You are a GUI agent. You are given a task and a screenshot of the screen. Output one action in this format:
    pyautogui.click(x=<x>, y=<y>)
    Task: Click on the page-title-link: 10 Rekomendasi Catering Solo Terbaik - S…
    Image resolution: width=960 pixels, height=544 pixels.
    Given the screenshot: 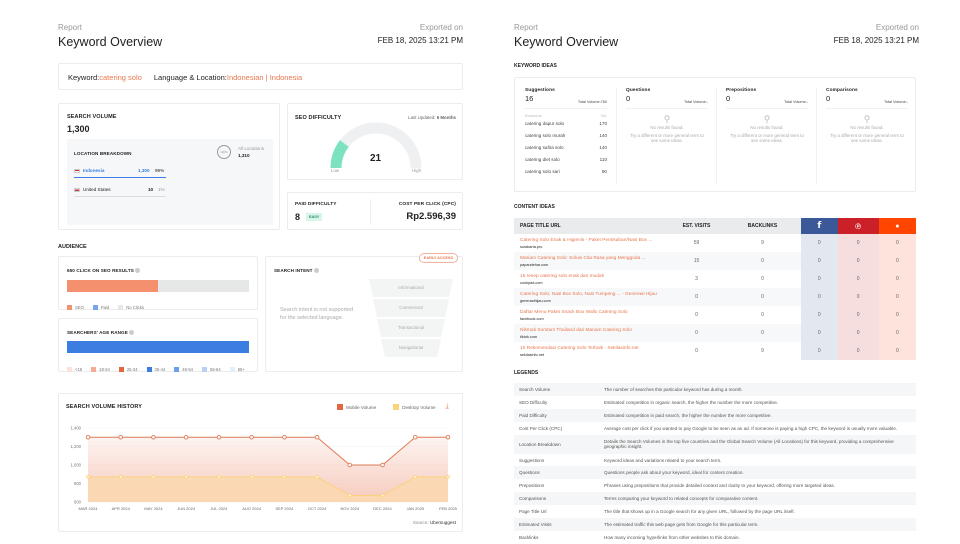 What is the action you would take?
    pyautogui.click(x=579, y=348)
    